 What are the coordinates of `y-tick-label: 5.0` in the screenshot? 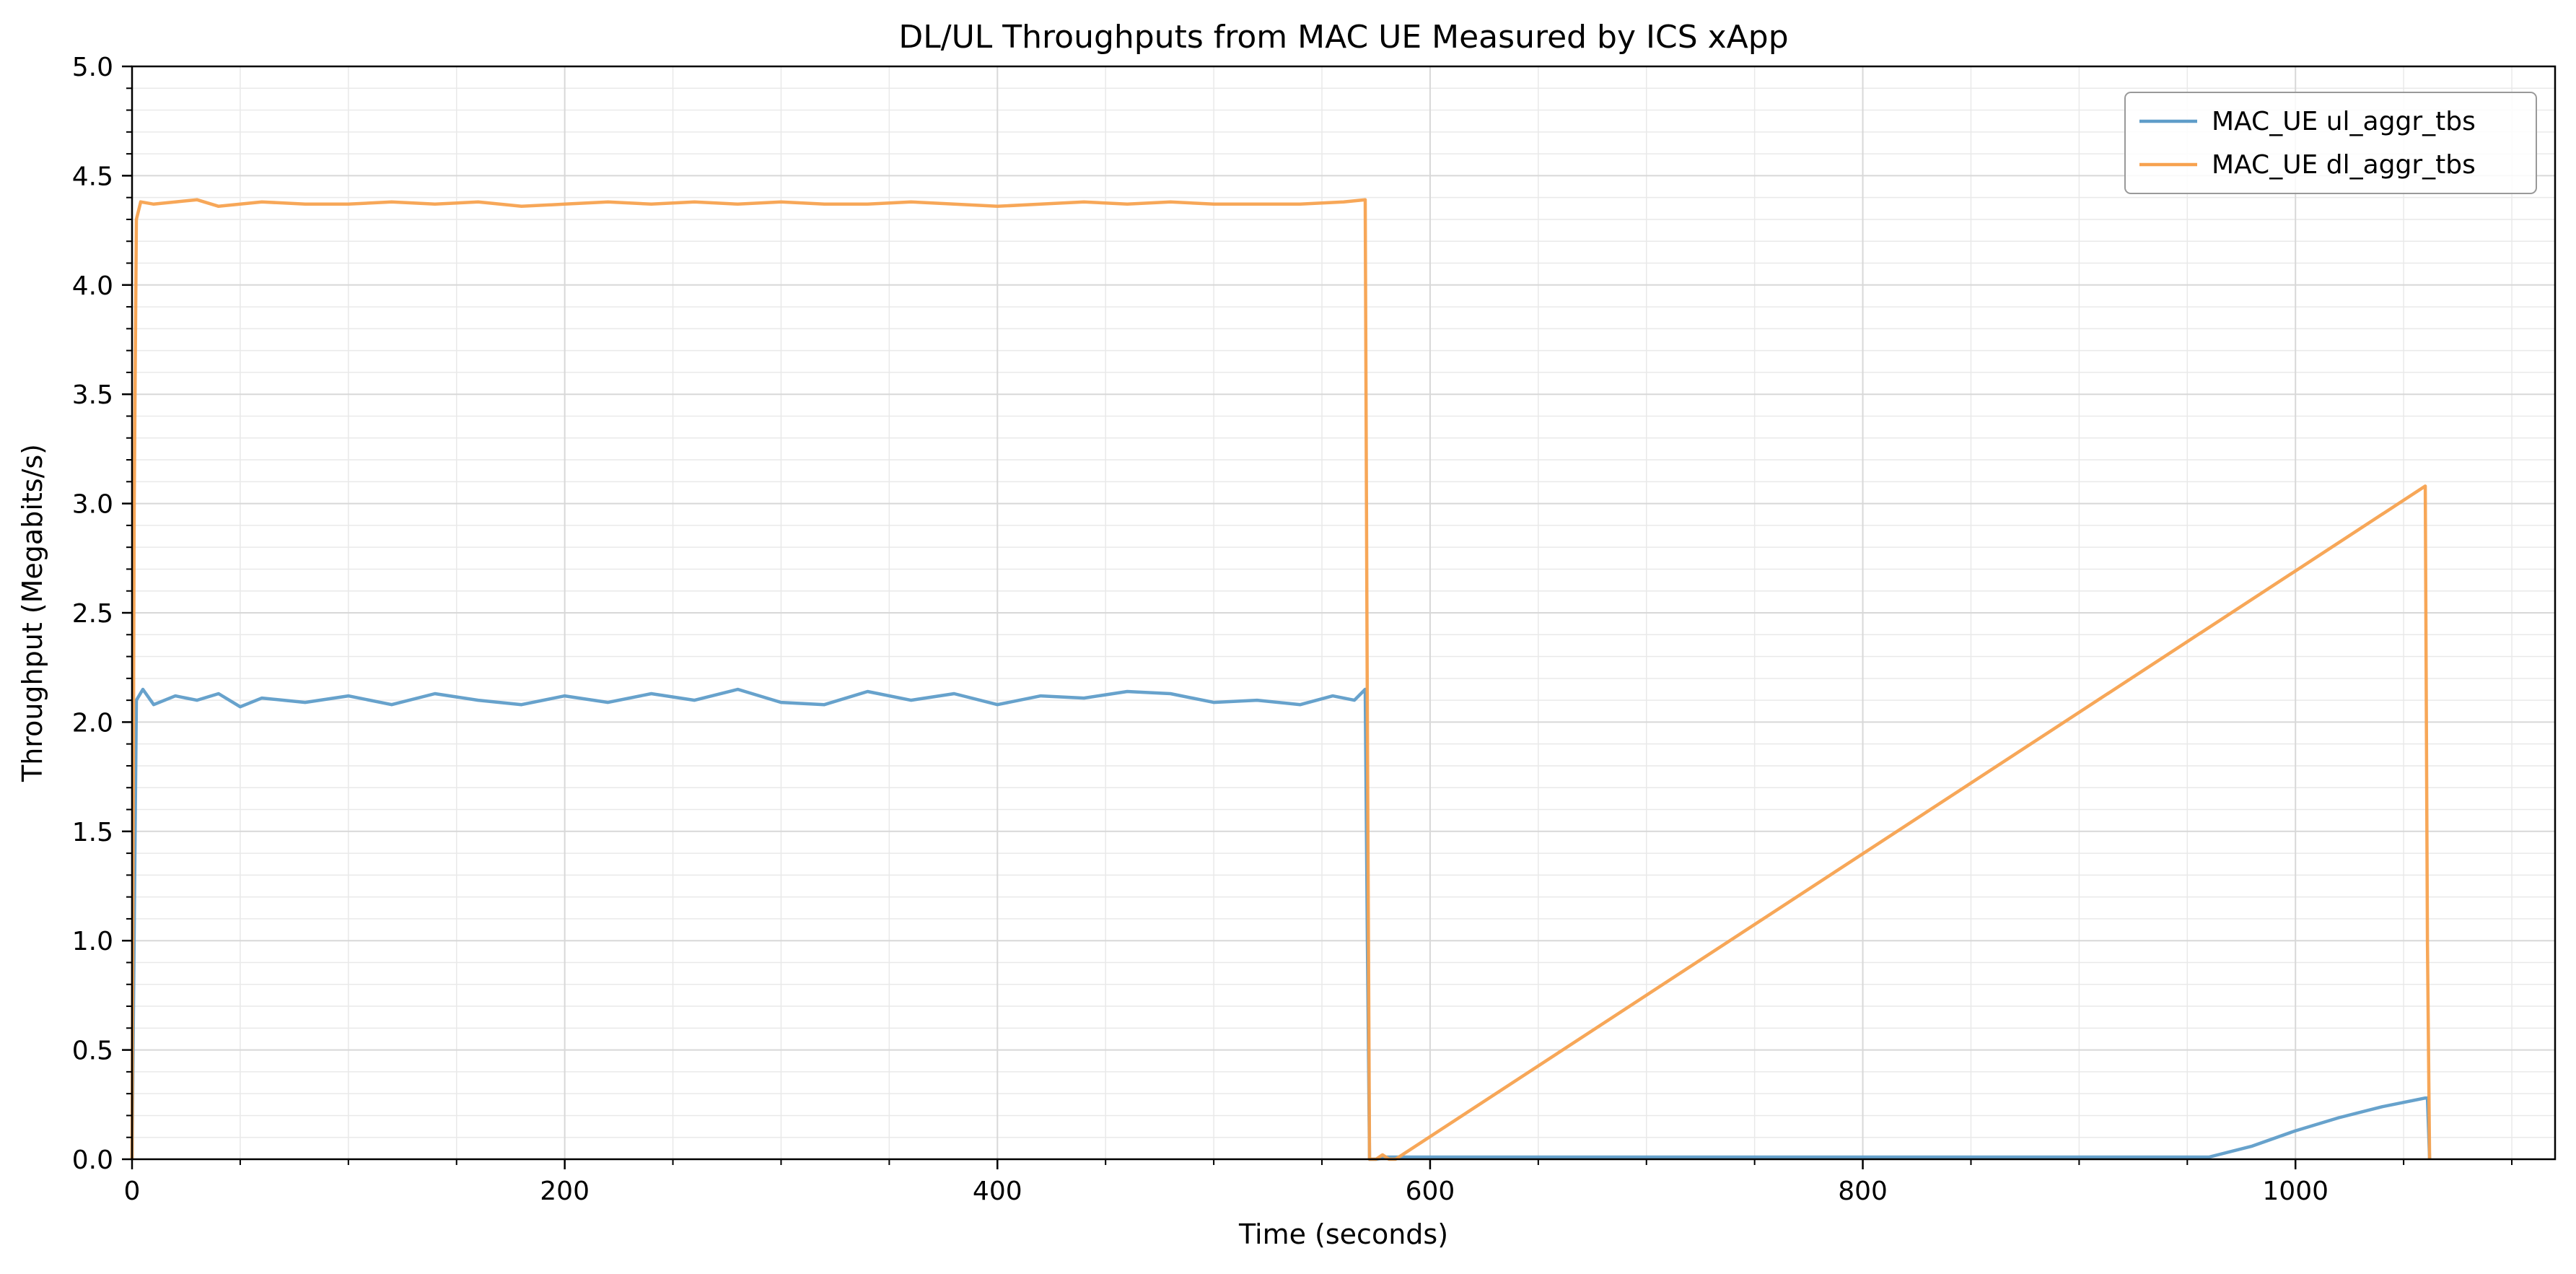 It's located at (92, 67).